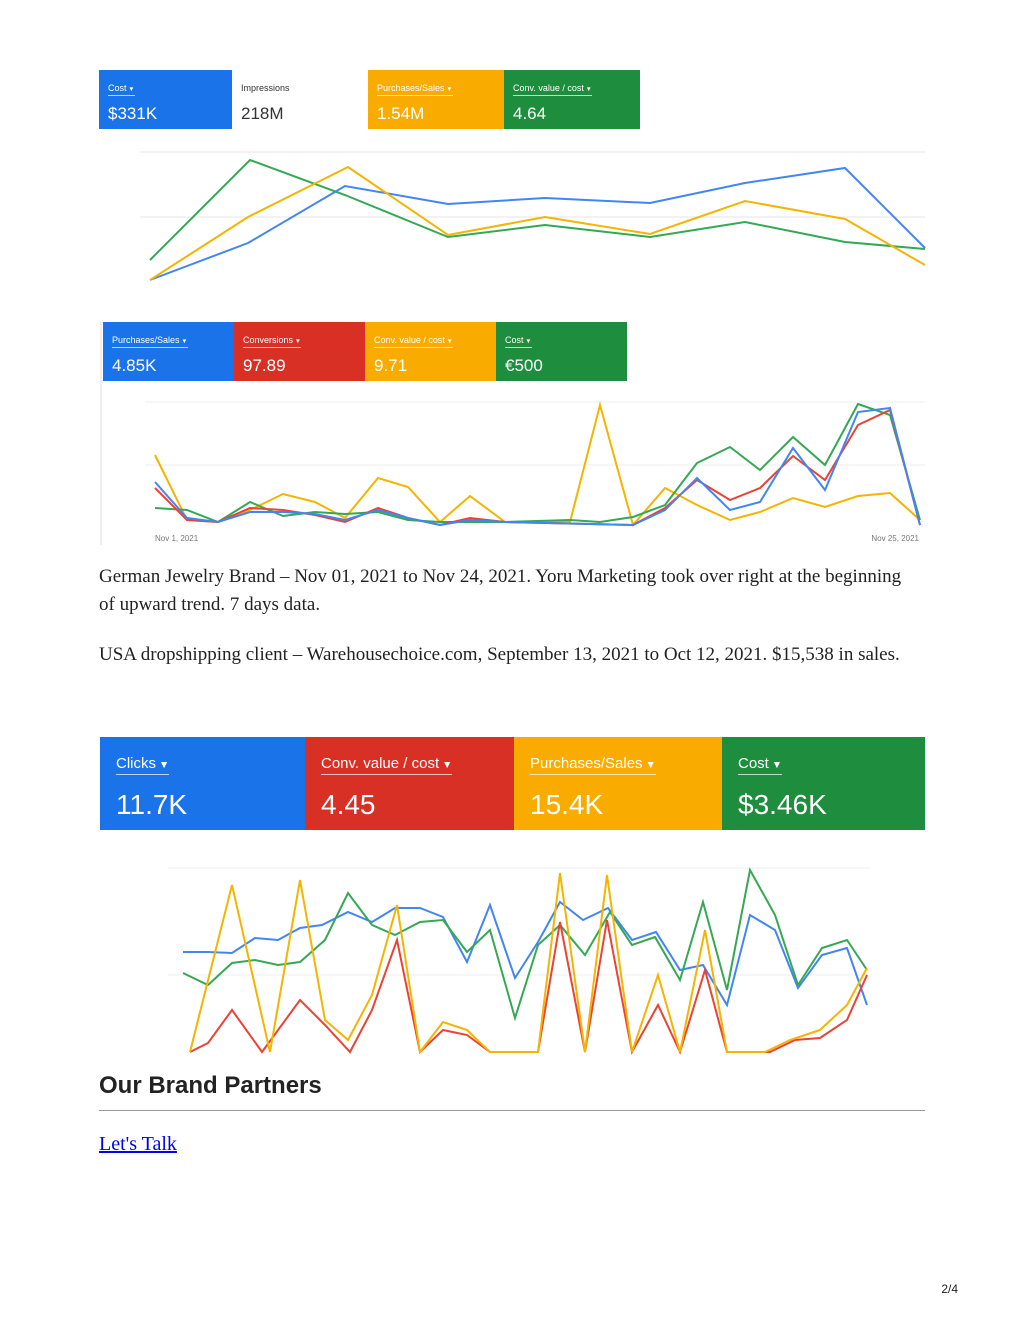 The height and width of the screenshot is (1325, 1024). I want to click on metric-label: Impressions, so click(265, 89).